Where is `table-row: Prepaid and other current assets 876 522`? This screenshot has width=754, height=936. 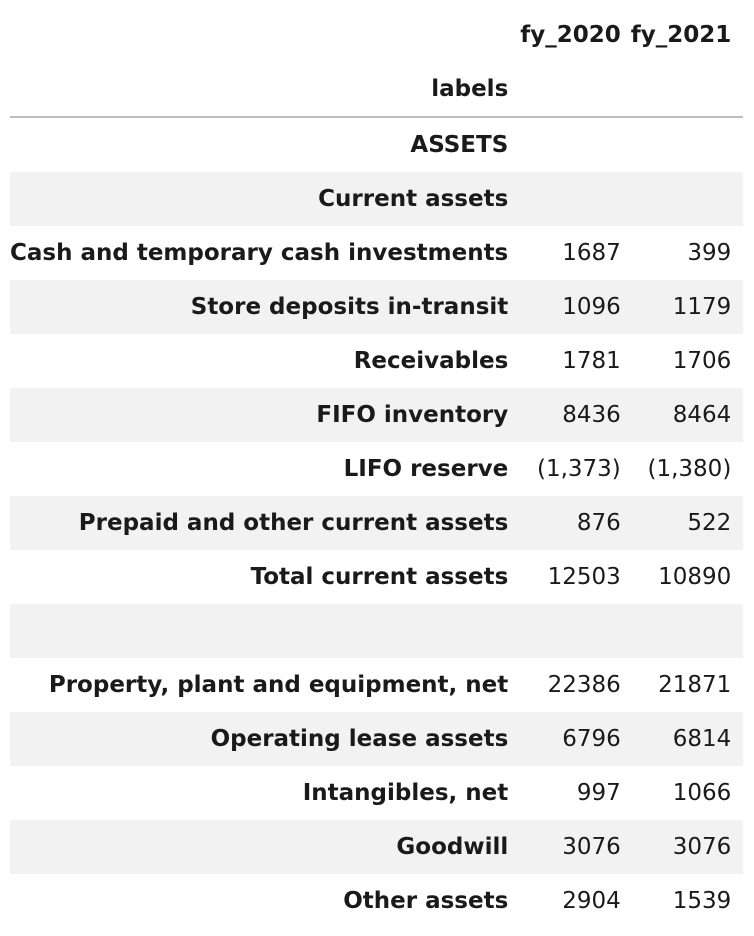 table-row: Prepaid and other current assets 876 522 is located at coordinates (377, 523).